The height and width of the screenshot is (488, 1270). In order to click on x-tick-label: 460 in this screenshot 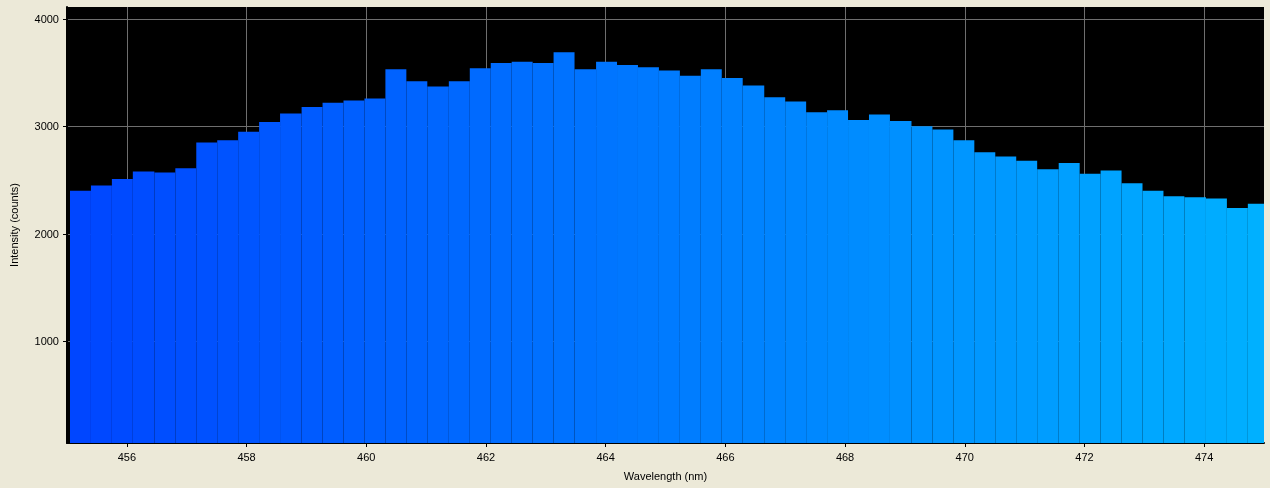, I will do `click(366, 456)`.